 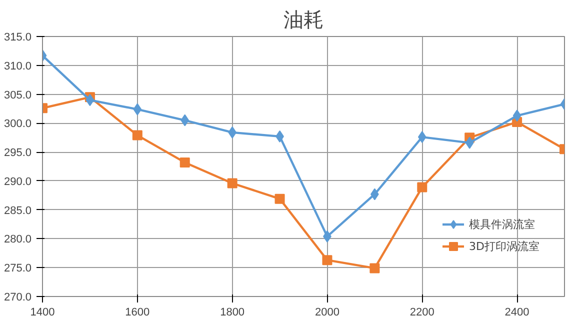 I want to click on y-tick-label: 270.0, so click(x=18, y=298).